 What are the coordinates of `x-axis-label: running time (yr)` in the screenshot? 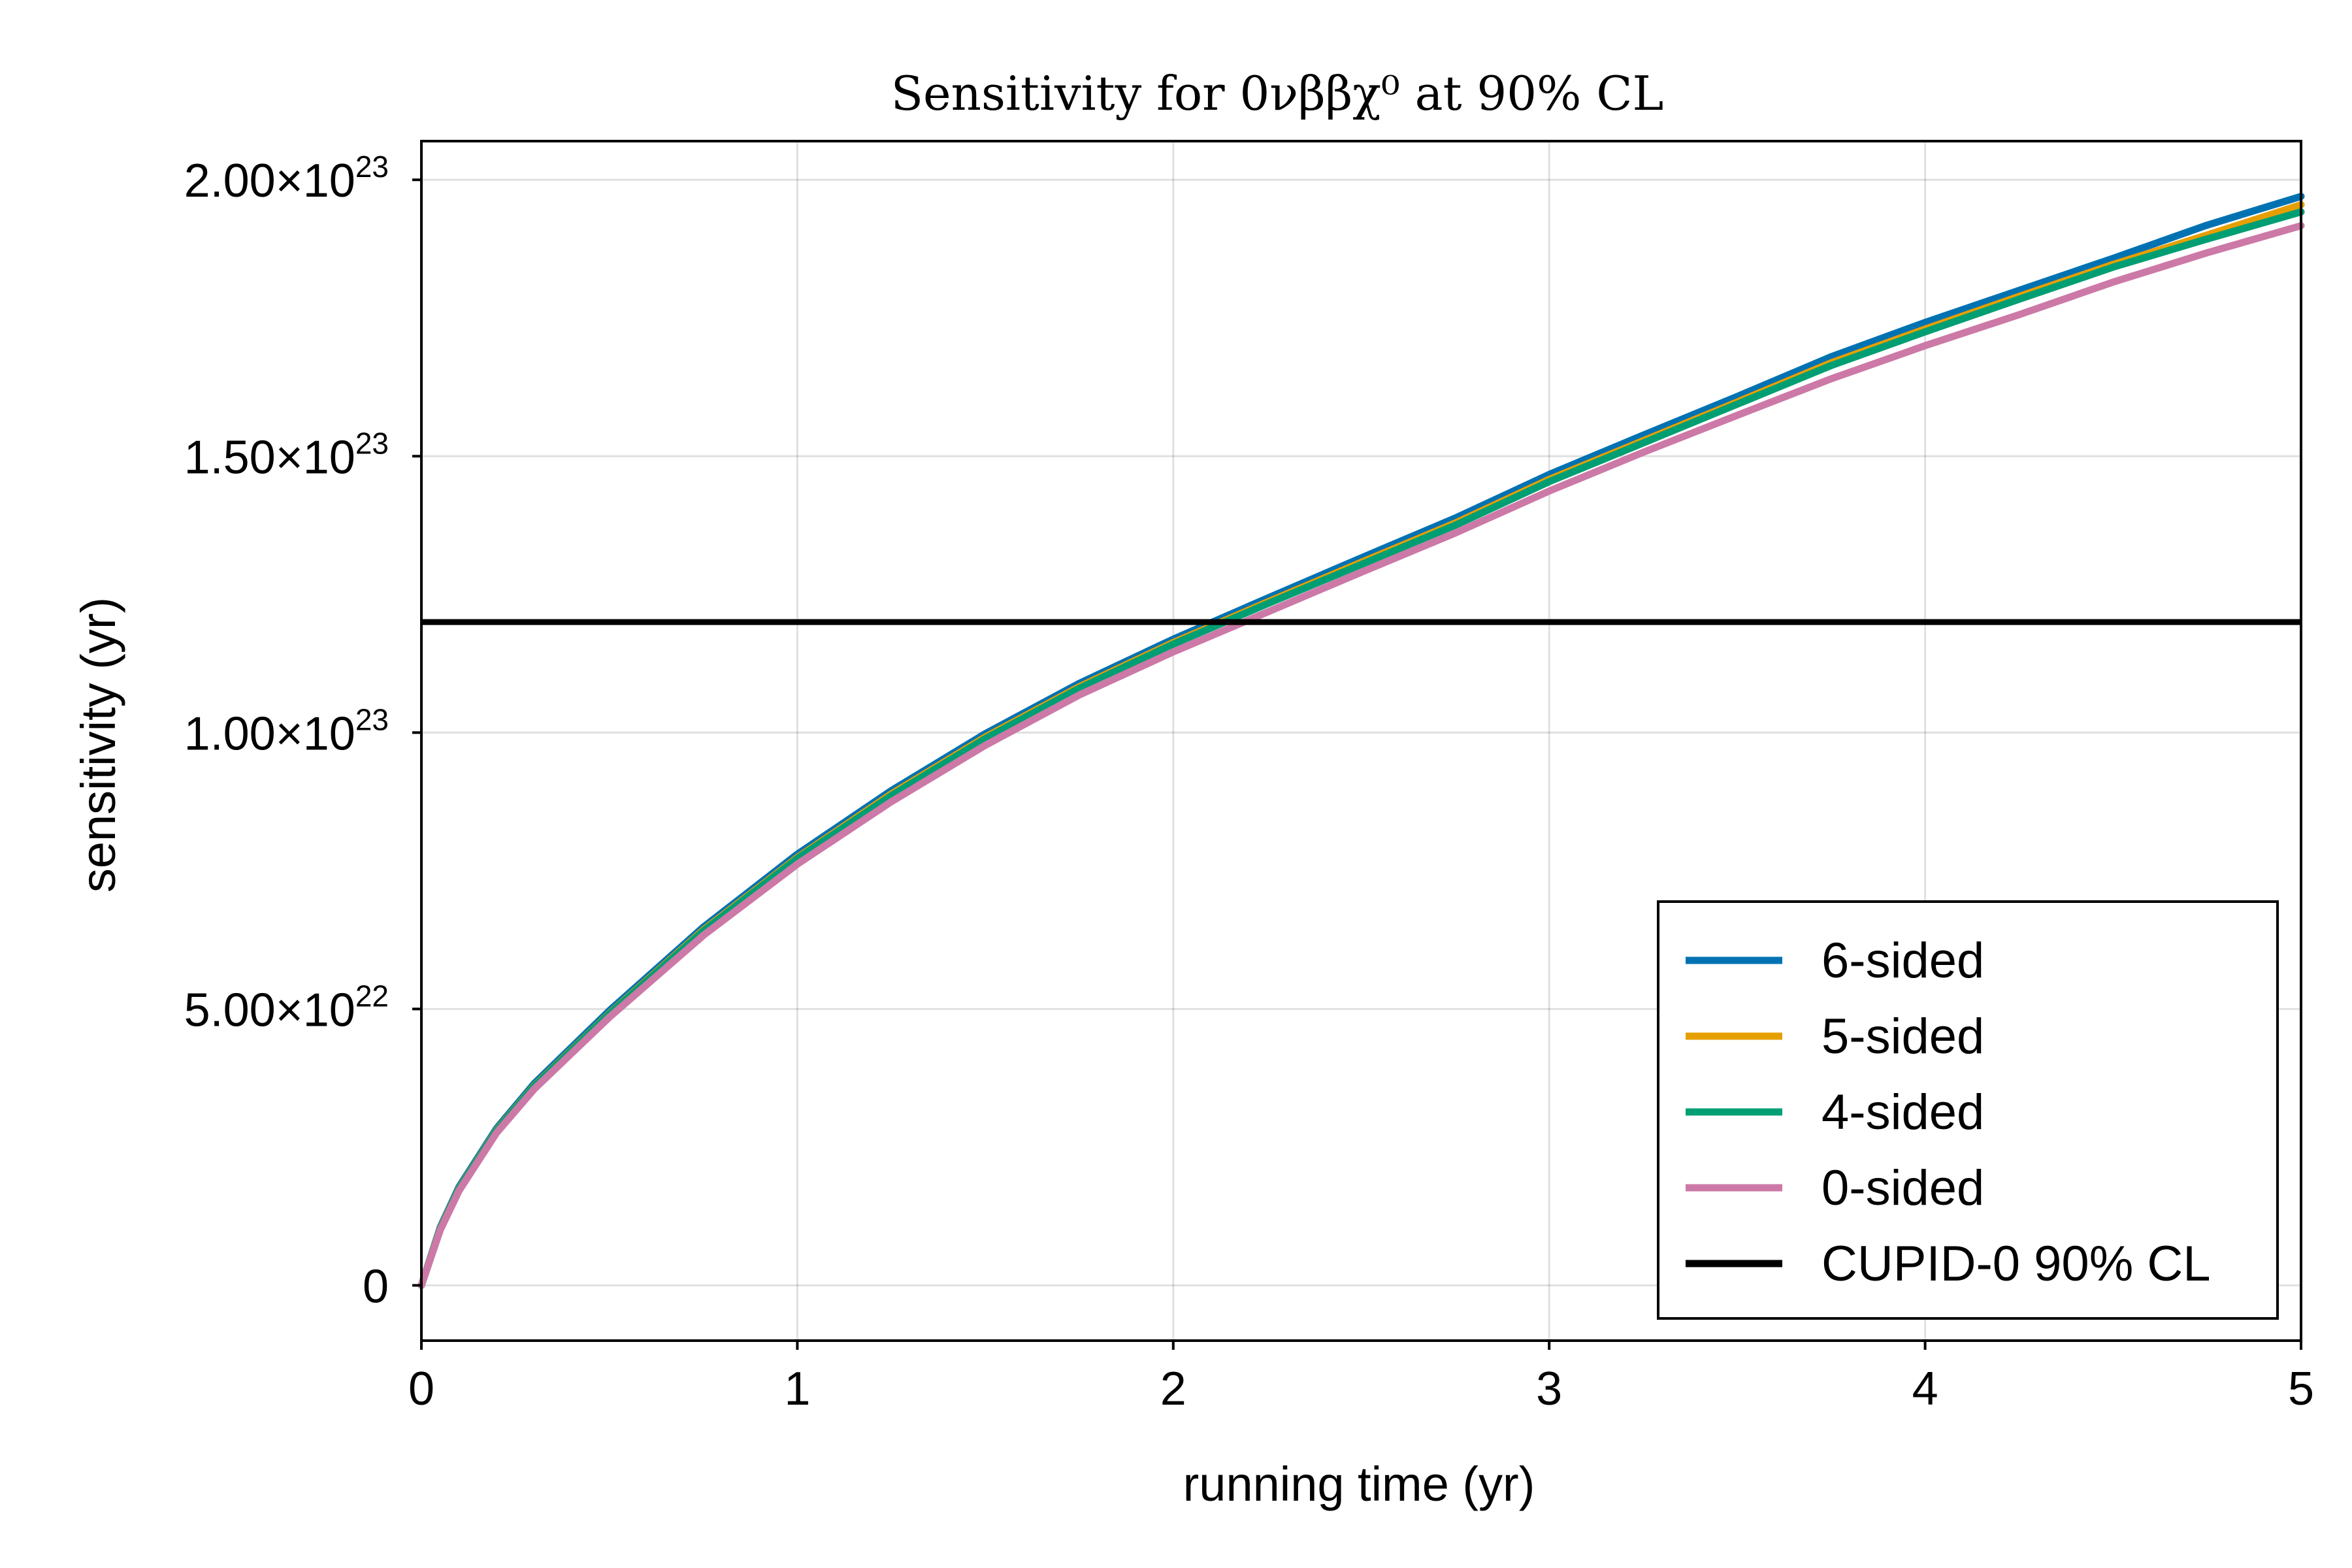 It's located at (1359, 1484).